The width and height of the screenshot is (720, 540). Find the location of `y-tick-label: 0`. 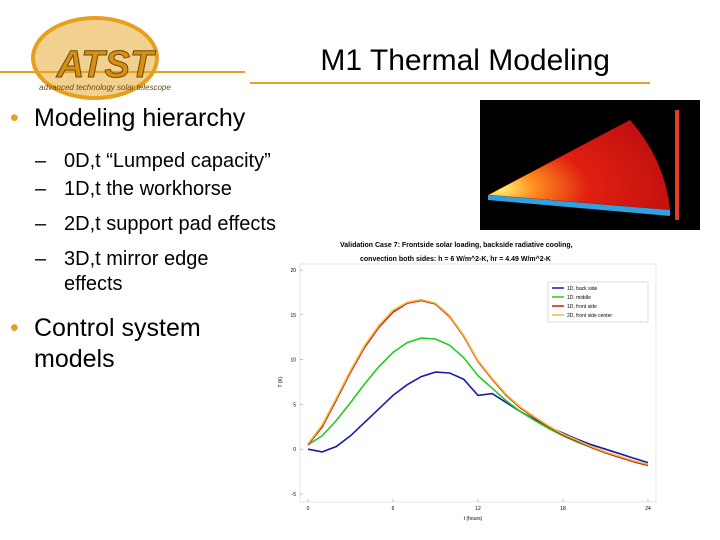

y-tick-label: 0 is located at coordinates (294, 450).